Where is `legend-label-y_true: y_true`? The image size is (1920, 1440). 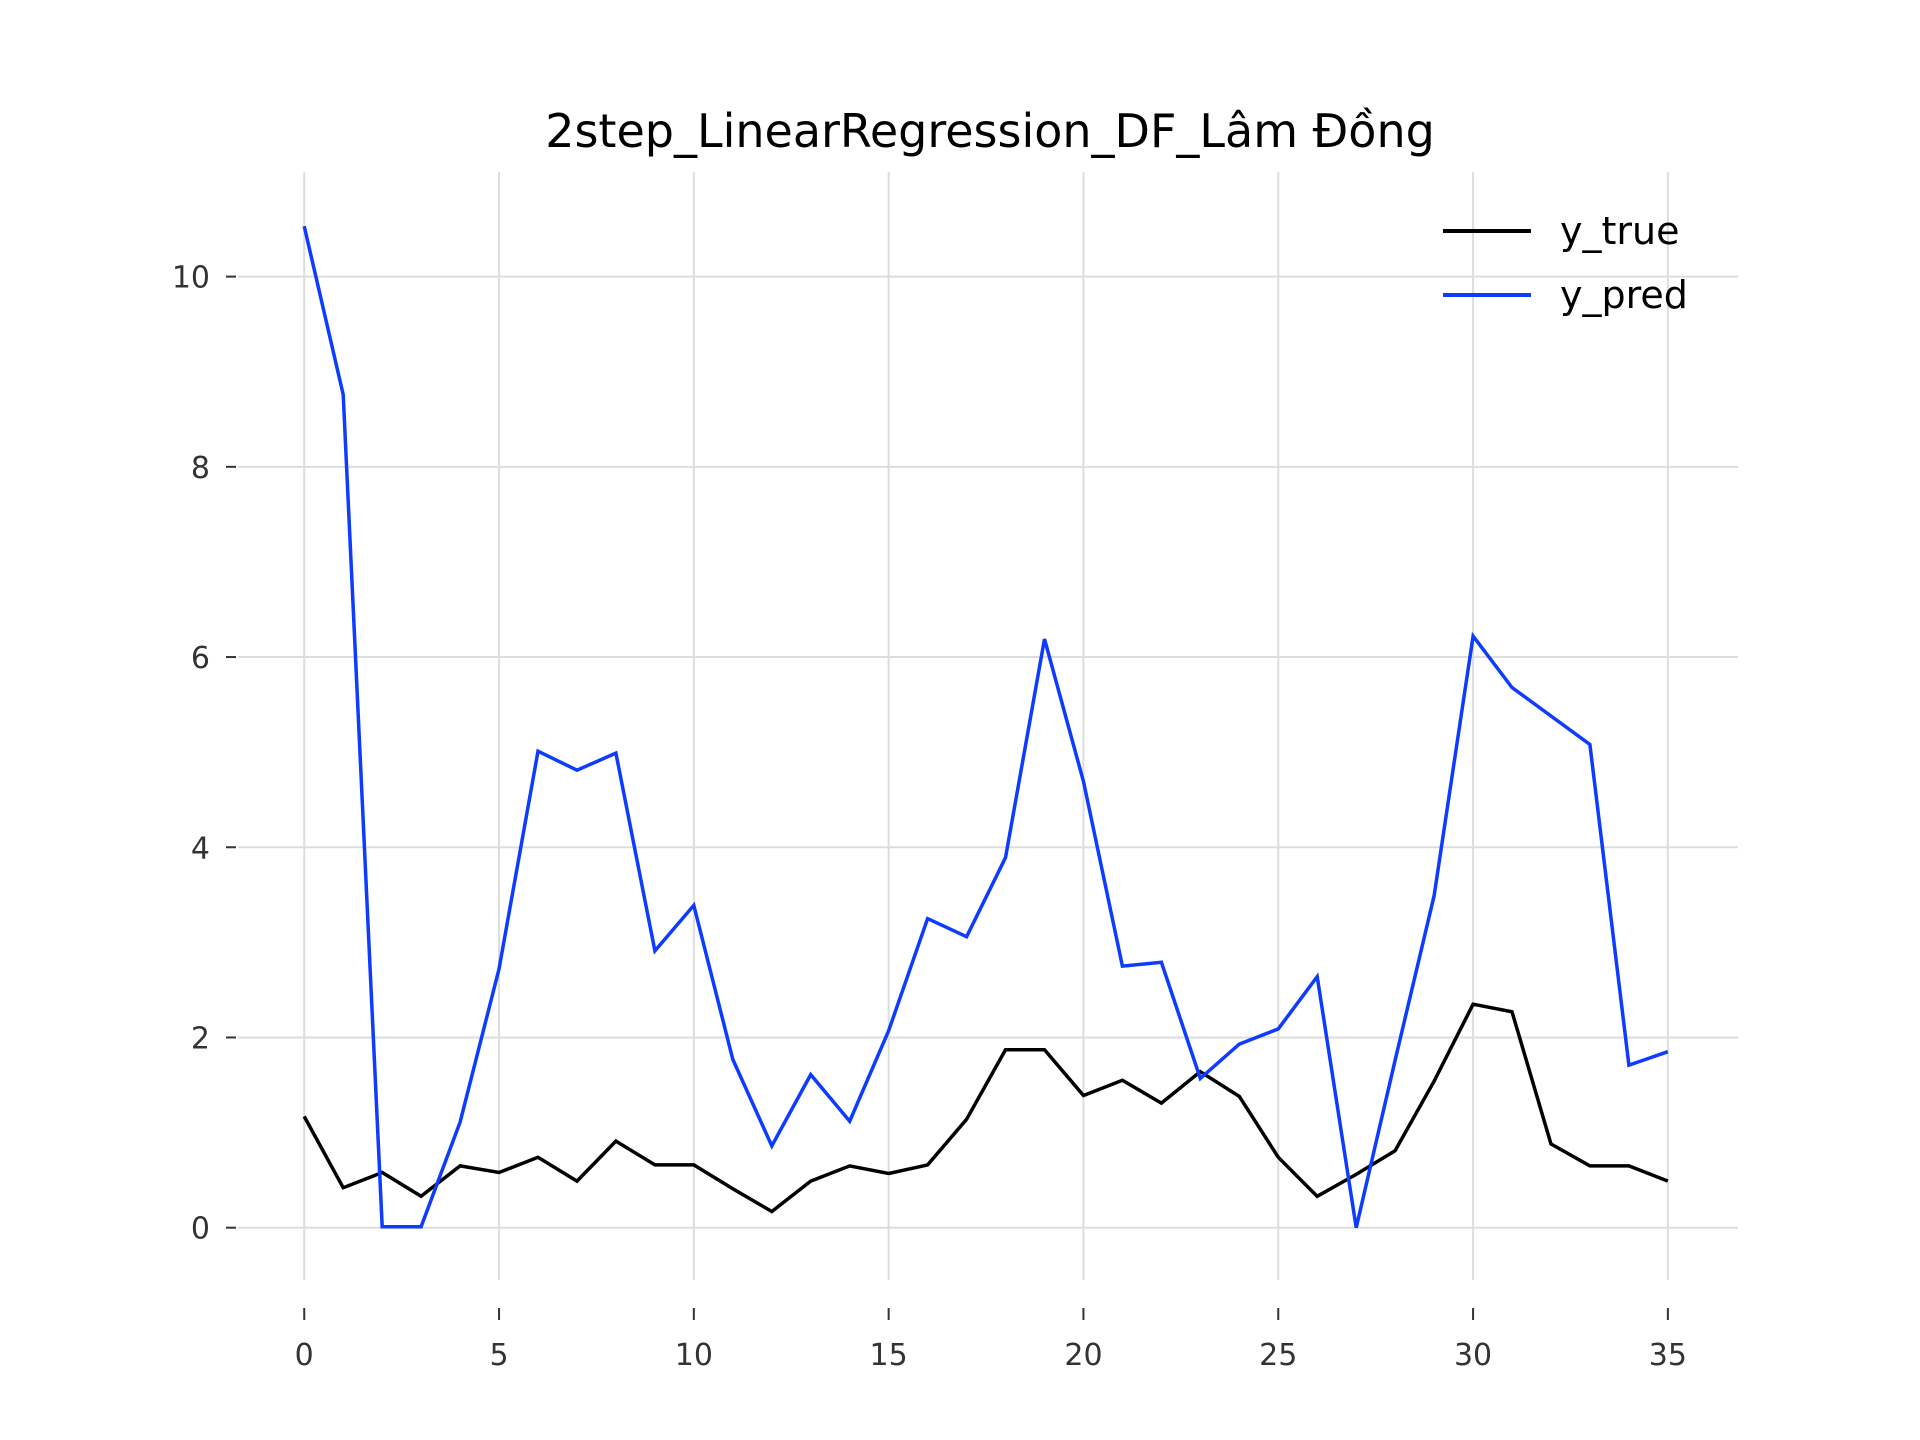 legend-label-y_true: y_true is located at coordinates (1619, 231).